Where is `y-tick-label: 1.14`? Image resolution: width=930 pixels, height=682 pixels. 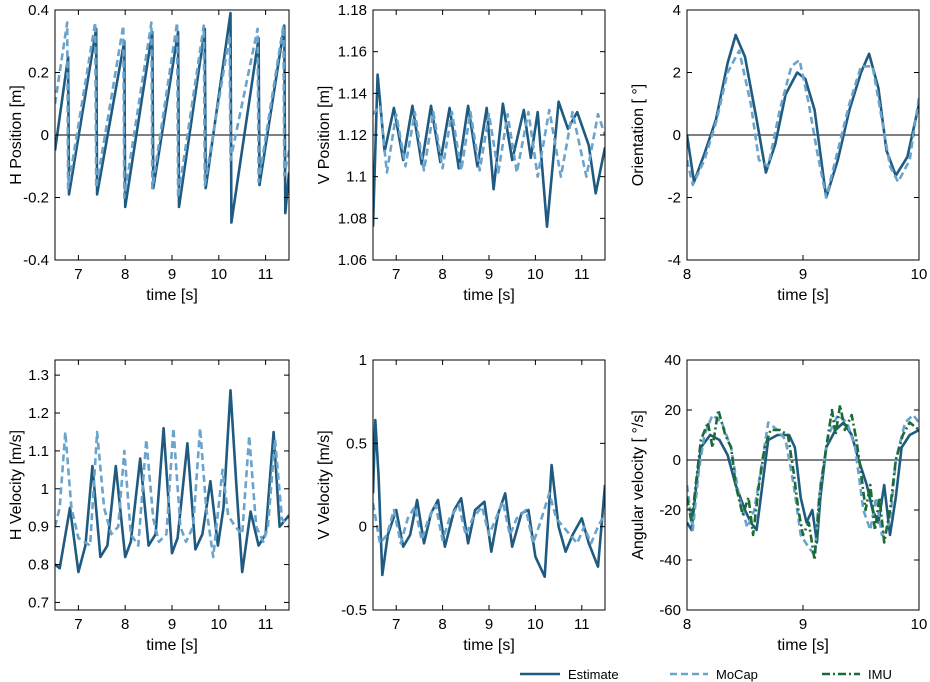
y-tick-label: 1.14 is located at coordinates (352, 93).